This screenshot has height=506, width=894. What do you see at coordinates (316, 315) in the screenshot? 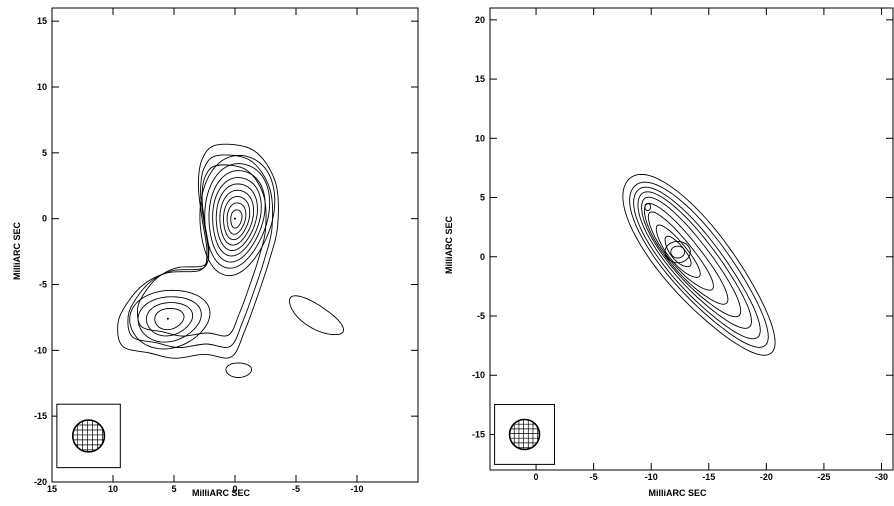
I see `contour-sw-island` at bounding box center [316, 315].